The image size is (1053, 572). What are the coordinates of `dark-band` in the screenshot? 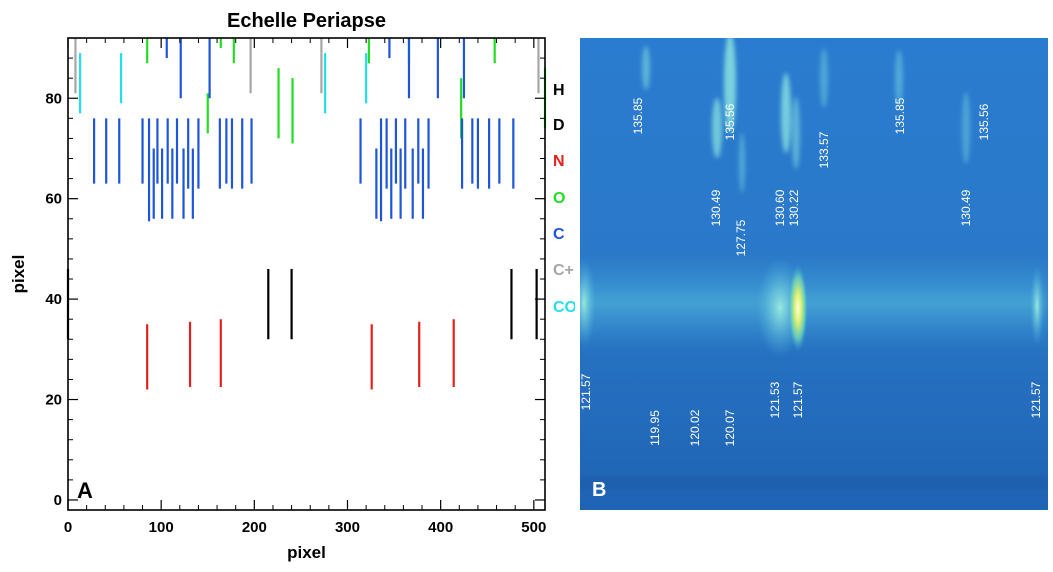 It's located at (814, 483).